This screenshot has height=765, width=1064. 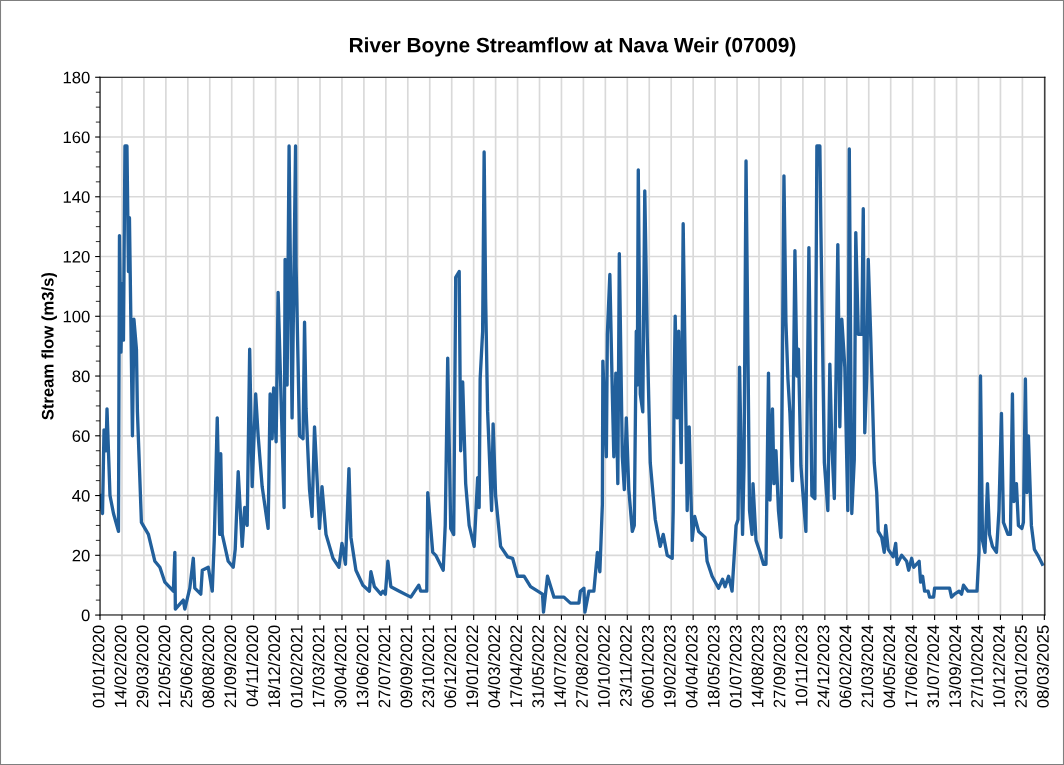 I want to click on x-tick-label: 30/04/2021, so click(x=340, y=666).